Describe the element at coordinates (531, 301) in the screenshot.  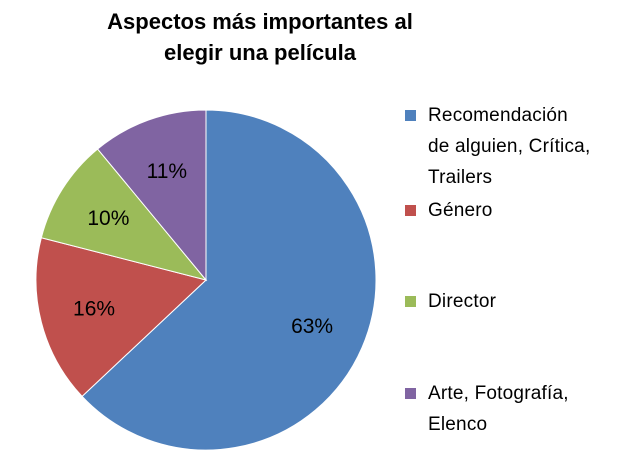
I see `legend-label-director: Director` at that location.